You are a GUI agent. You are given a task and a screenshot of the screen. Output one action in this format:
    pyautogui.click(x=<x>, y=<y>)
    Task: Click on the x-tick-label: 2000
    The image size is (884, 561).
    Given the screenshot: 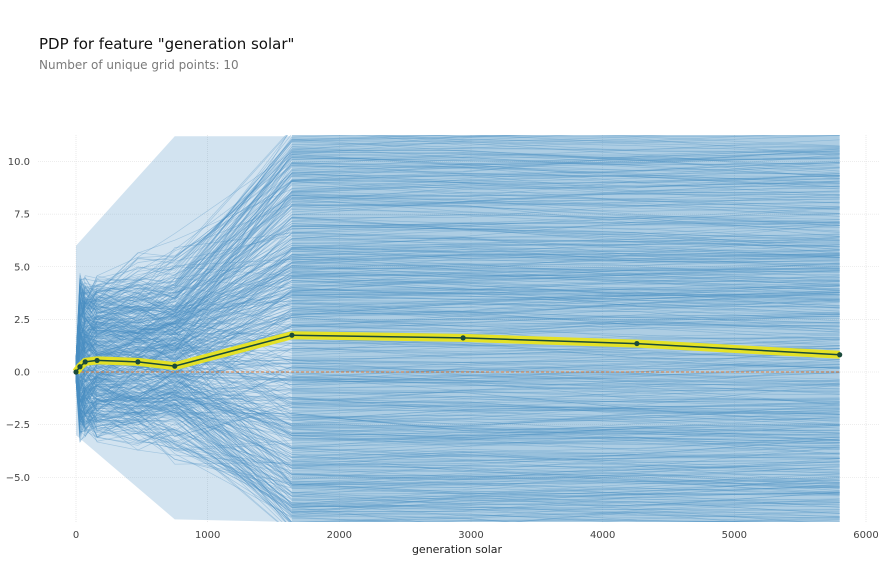 What is the action you would take?
    pyautogui.click(x=339, y=535)
    